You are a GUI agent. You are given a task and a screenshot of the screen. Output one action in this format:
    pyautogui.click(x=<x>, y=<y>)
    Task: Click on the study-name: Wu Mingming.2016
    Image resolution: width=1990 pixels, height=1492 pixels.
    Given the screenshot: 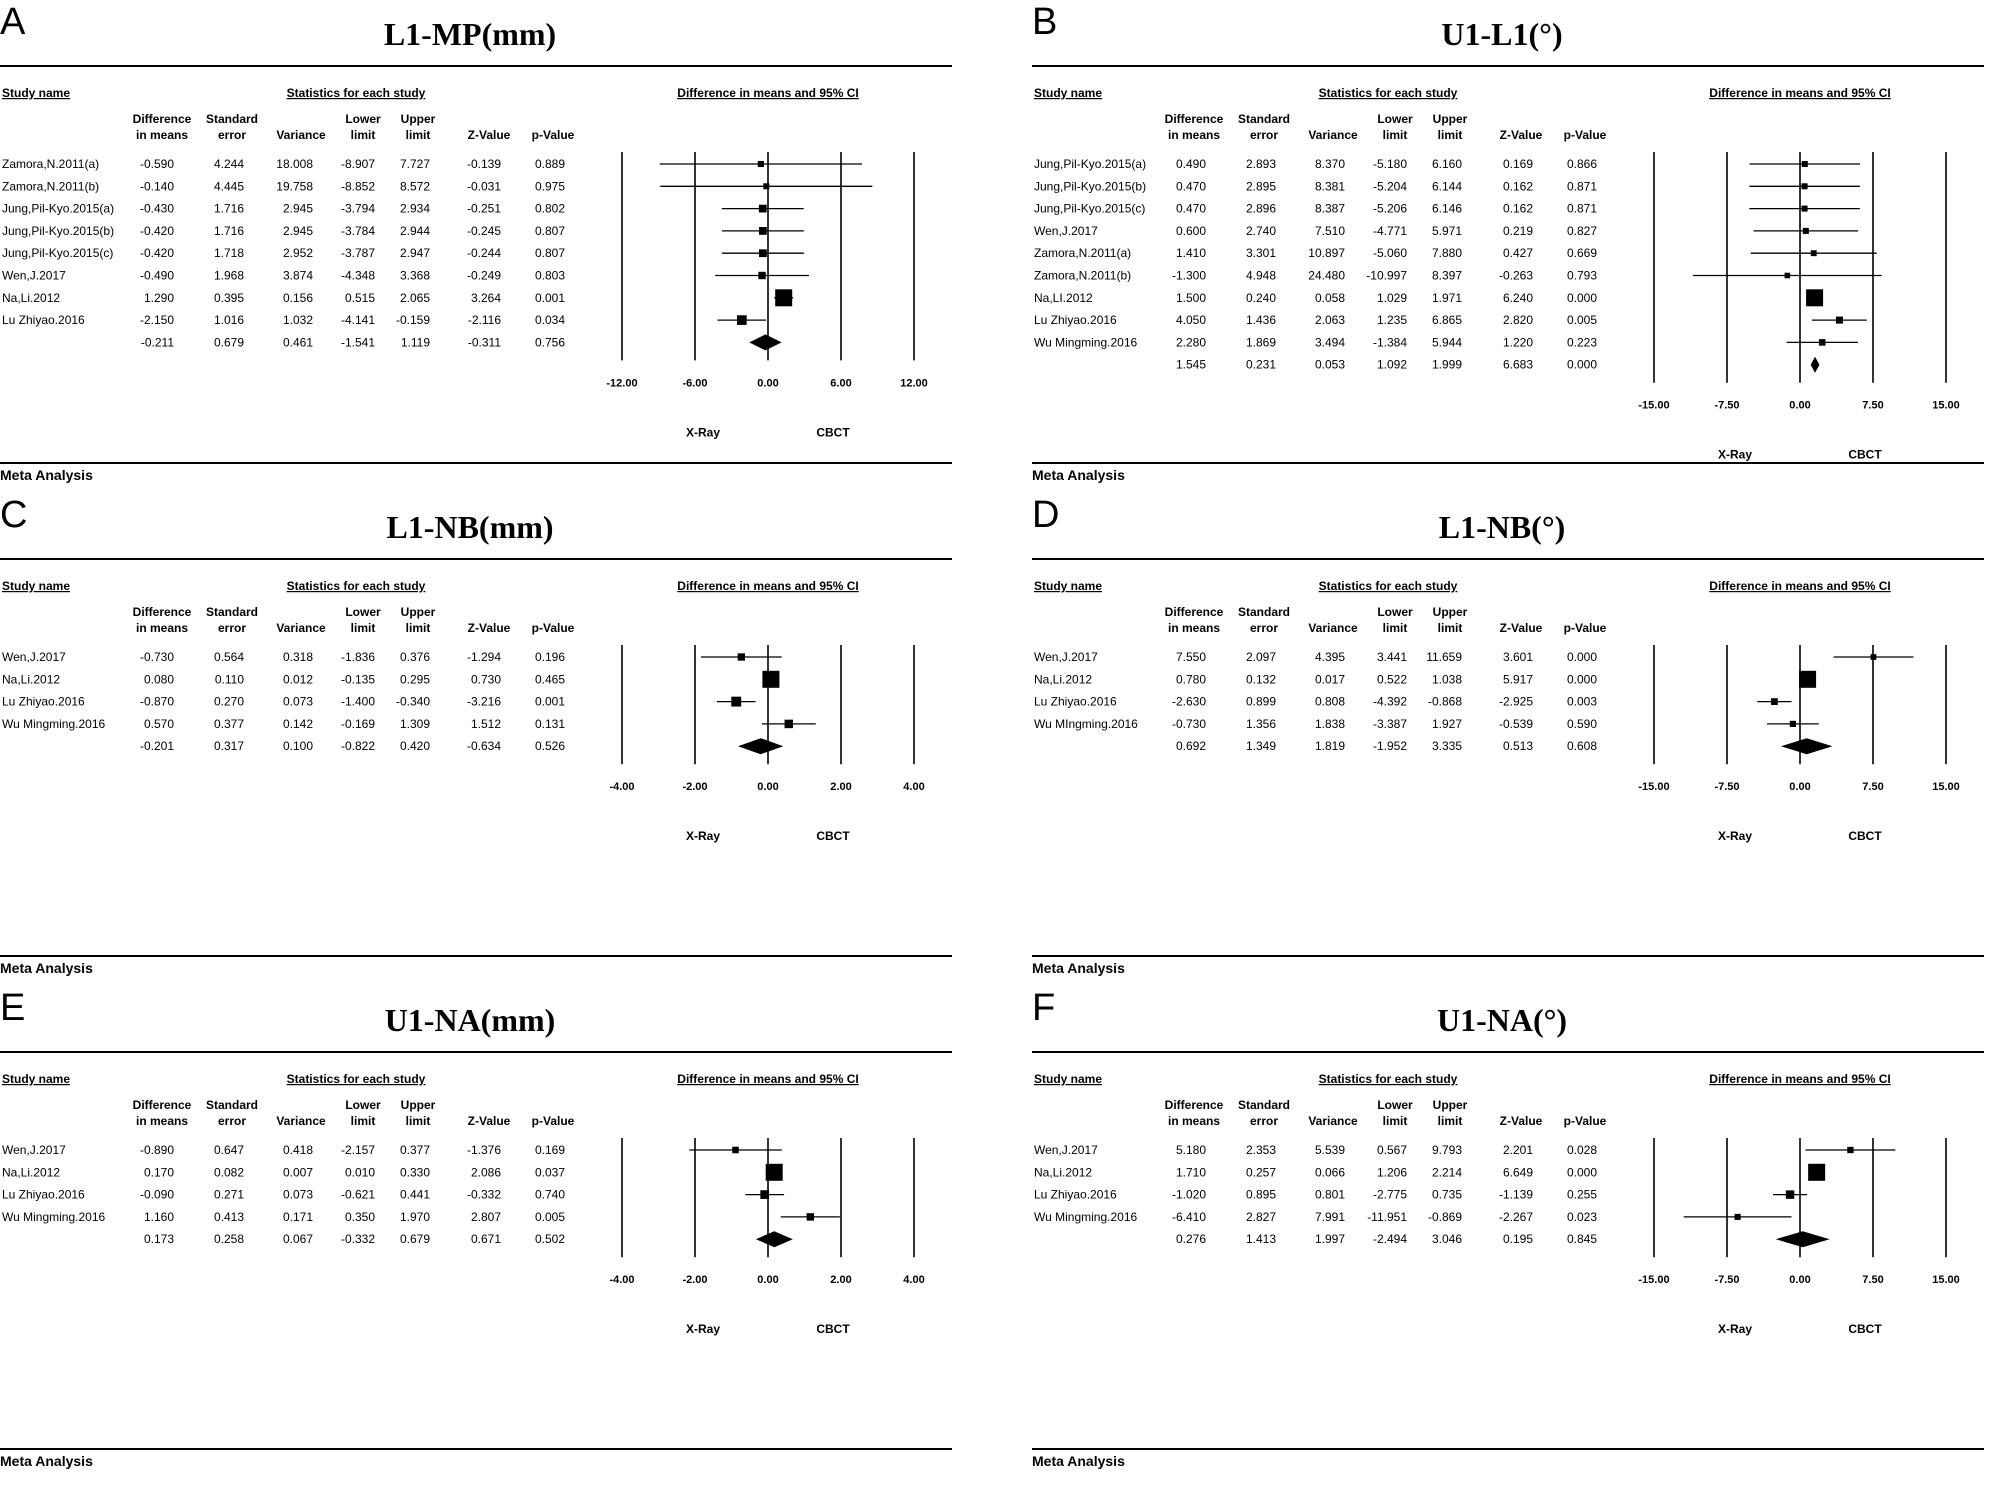 What is the action you would take?
    pyautogui.click(x=53, y=1217)
    